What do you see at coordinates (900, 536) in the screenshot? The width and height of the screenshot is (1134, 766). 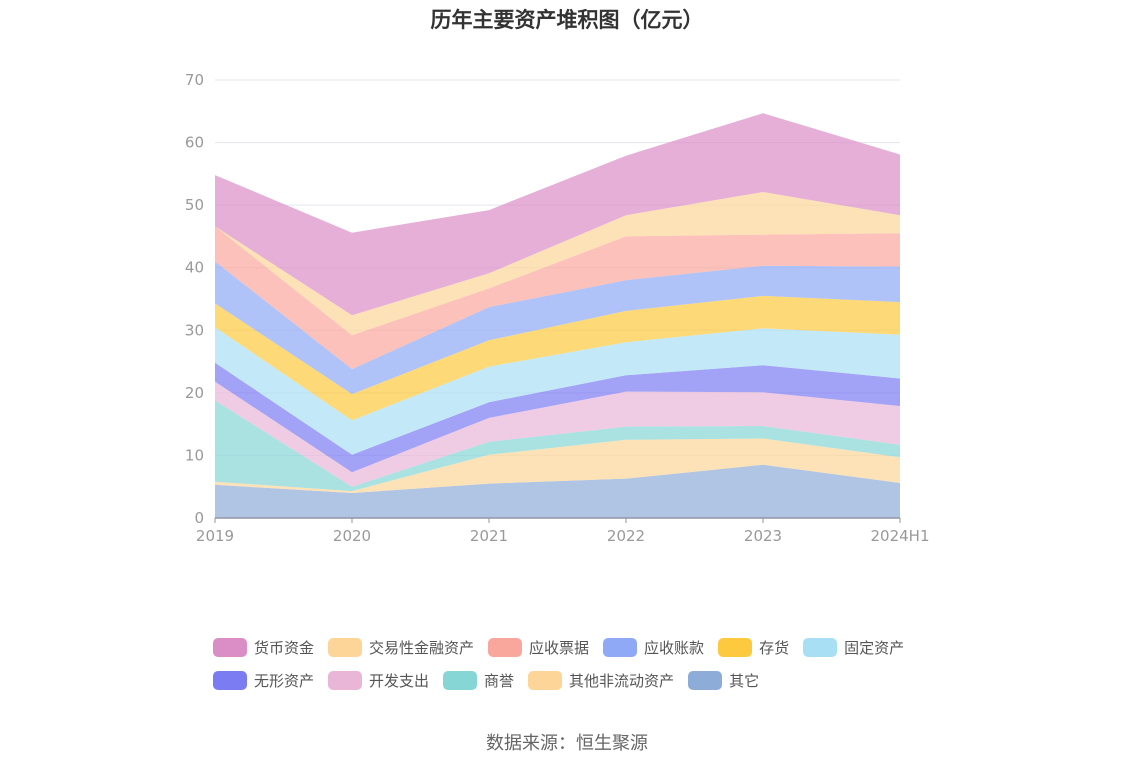 I see `x-tick-label: 2024H1` at bounding box center [900, 536].